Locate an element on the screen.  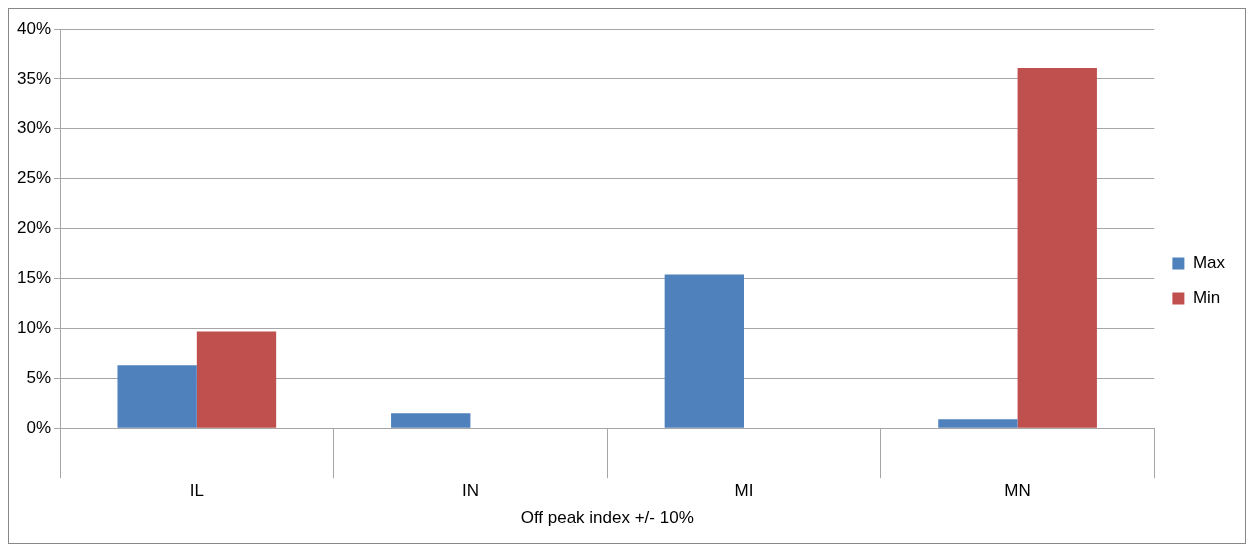
legend-label: Min is located at coordinates (1206, 298).